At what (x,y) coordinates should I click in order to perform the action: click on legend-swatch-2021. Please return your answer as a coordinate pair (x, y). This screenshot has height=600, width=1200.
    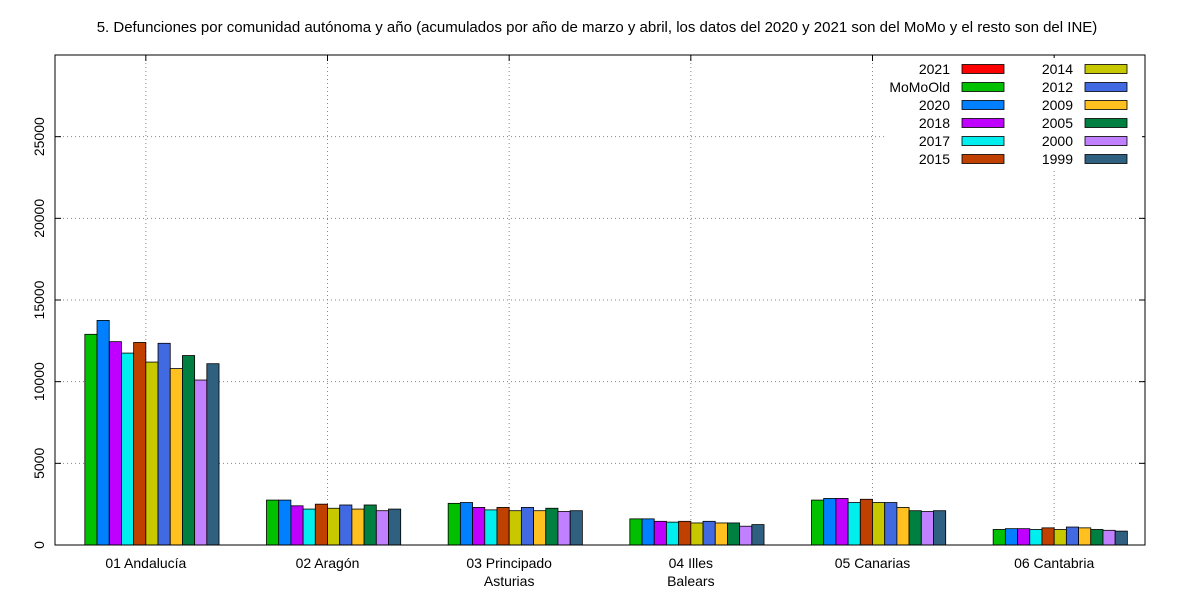
    Looking at the image, I should click on (983, 69).